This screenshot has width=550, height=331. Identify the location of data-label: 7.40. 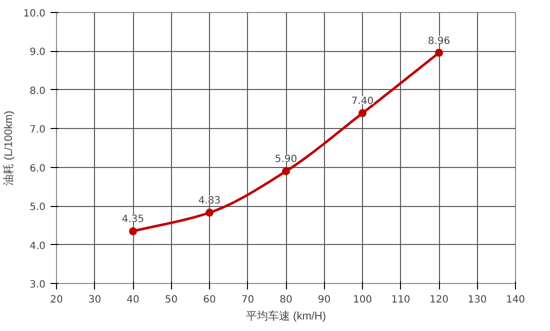
(362, 102).